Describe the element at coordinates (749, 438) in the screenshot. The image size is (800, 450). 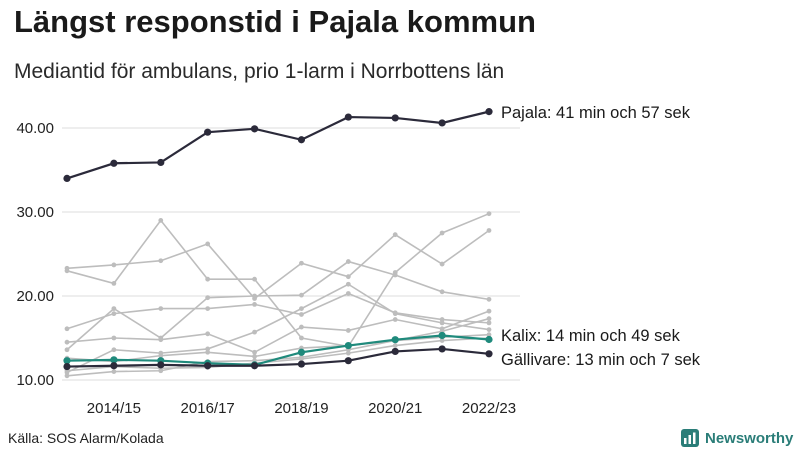
I see `brand-name: Newsworthy` at that location.